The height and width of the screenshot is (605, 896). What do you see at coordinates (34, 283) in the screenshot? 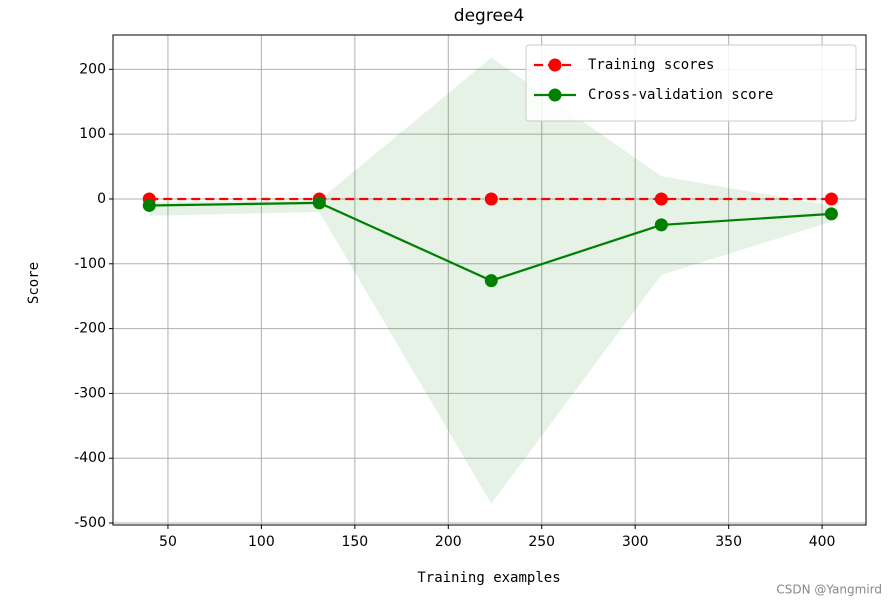
I see `y-axis-label: Score` at bounding box center [34, 283].